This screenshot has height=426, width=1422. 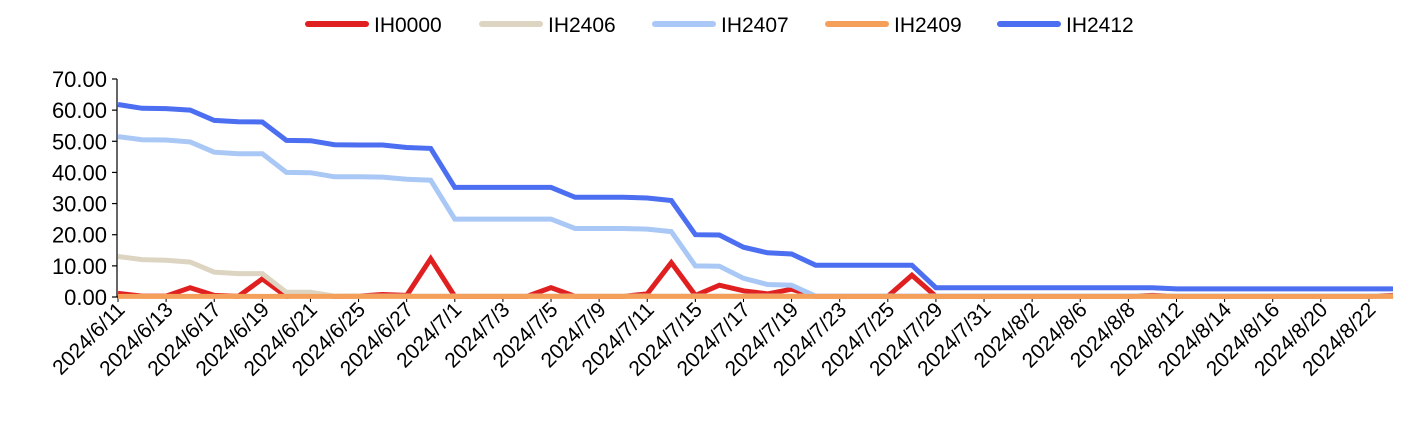 I want to click on y-tick-label: 20.00, so click(x=79, y=235).